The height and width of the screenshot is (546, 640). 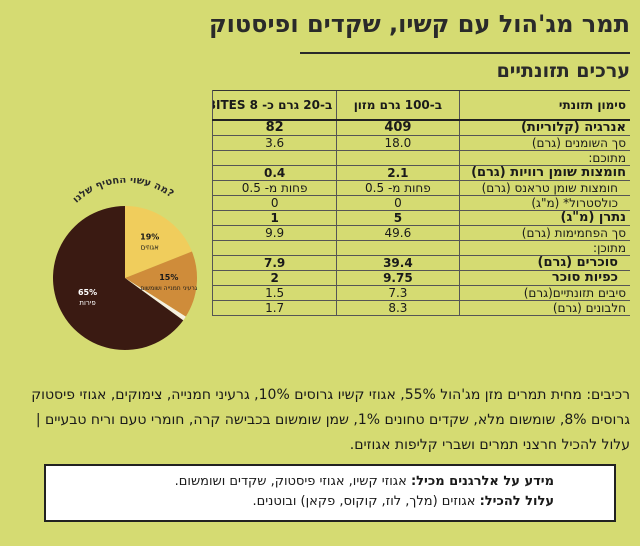 What do you see at coordinates (274, 233) in the screenshot?
I see `value-per-20g: 9.9` at bounding box center [274, 233].